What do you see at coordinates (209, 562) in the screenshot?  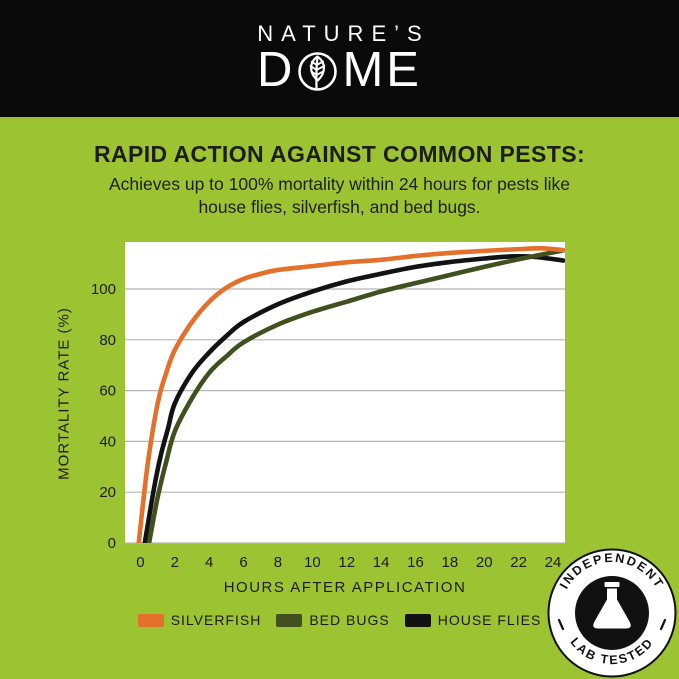 I see `x-tick-label: 4` at bounding box center [209, 562].